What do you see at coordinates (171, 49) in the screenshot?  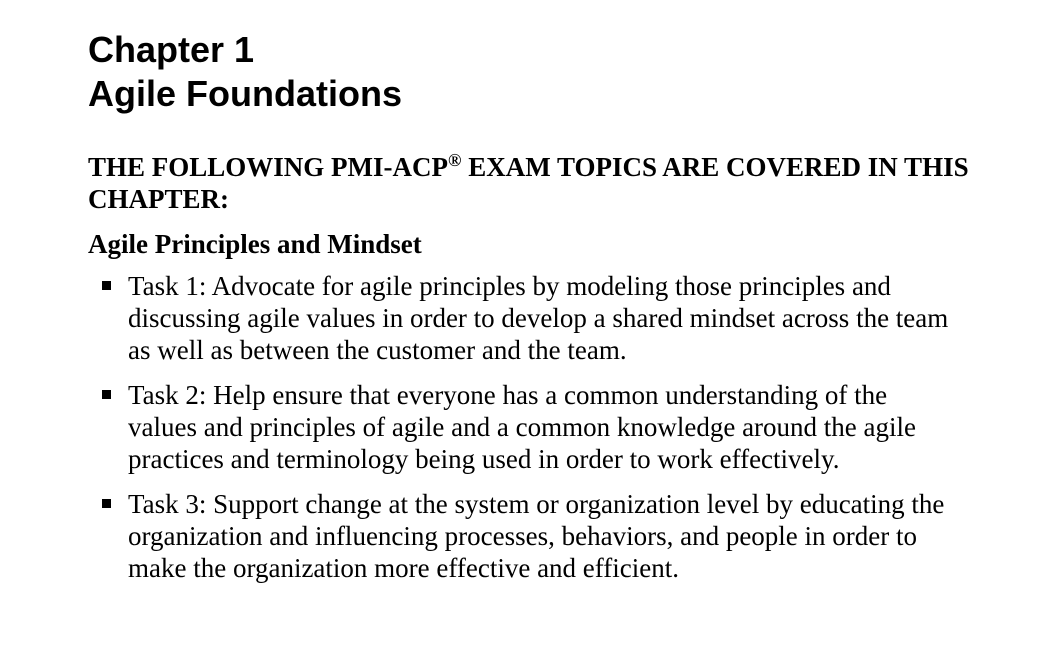 I see `chapter-number: Chapter 1` at bounding box center [171, 49].